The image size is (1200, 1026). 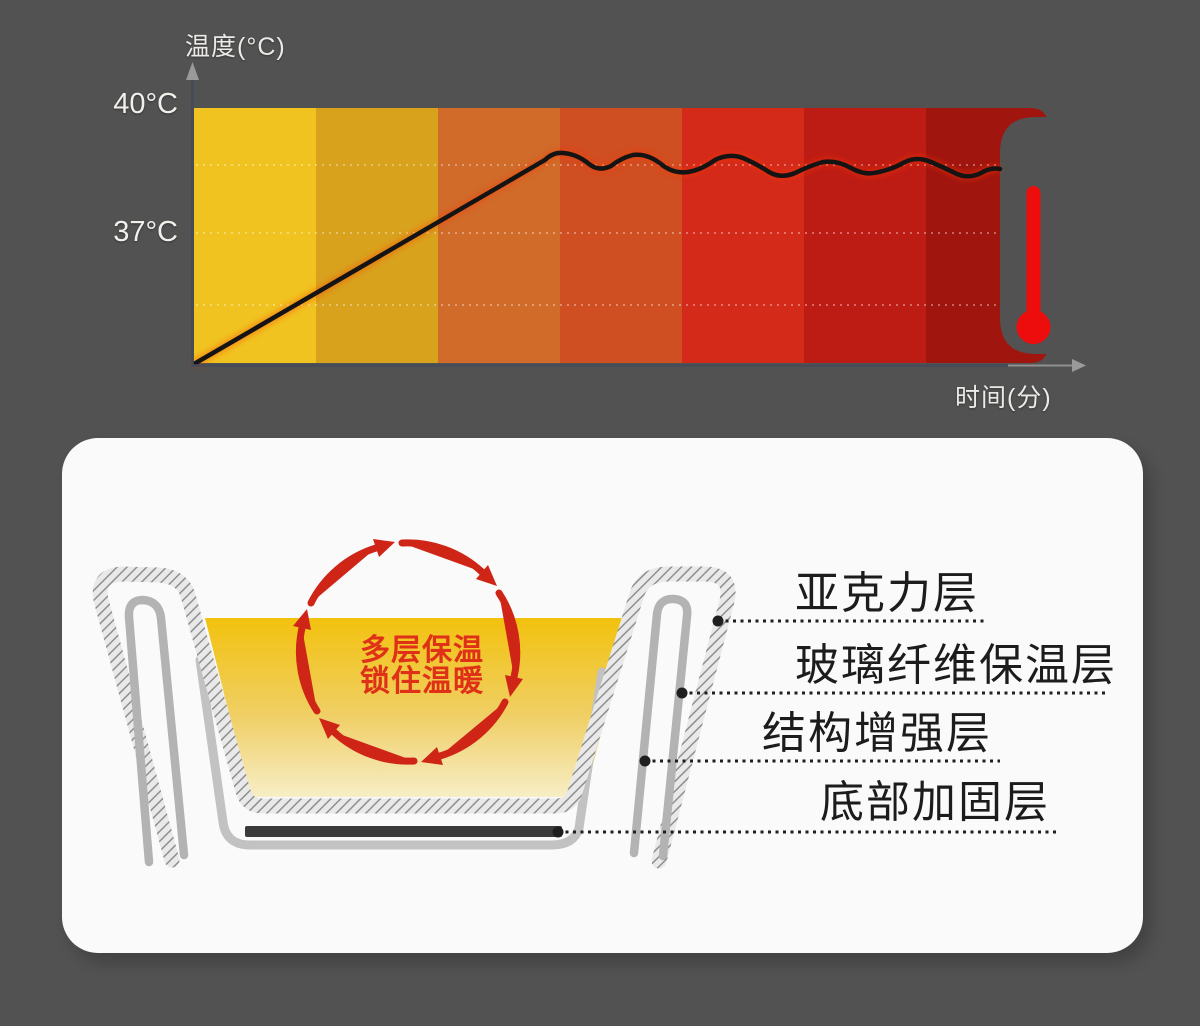 I want to click on center-slogan: 多层保温 锁住温暖, so click(x=422, y=666).